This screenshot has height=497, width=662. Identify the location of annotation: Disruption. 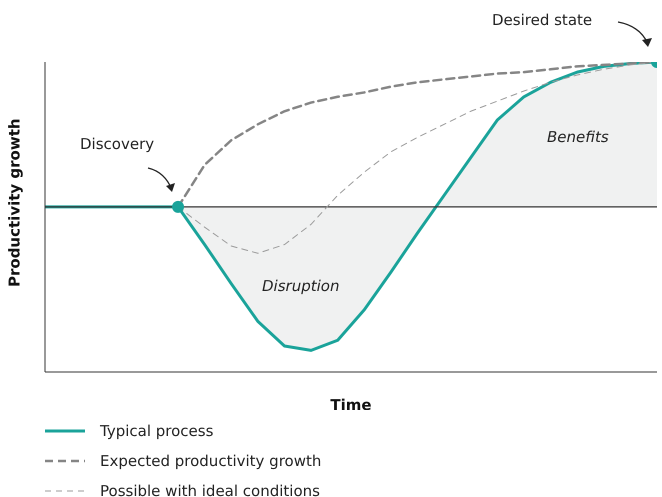
(301, 286).